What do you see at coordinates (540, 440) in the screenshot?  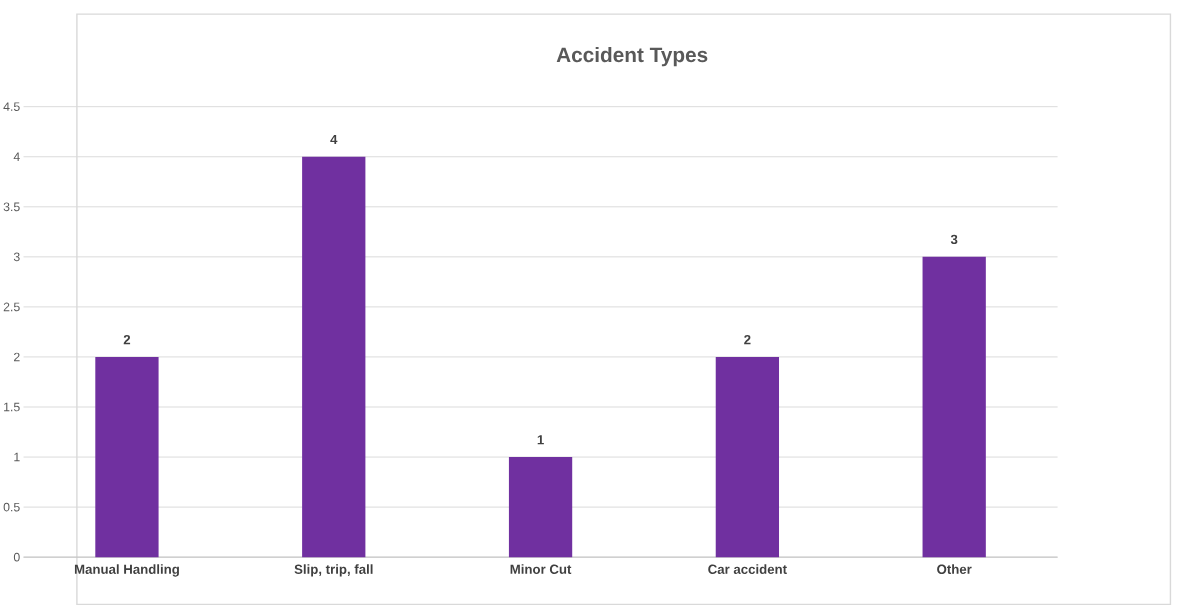 I see `data-label: 1` at bounding box center [540, 440].